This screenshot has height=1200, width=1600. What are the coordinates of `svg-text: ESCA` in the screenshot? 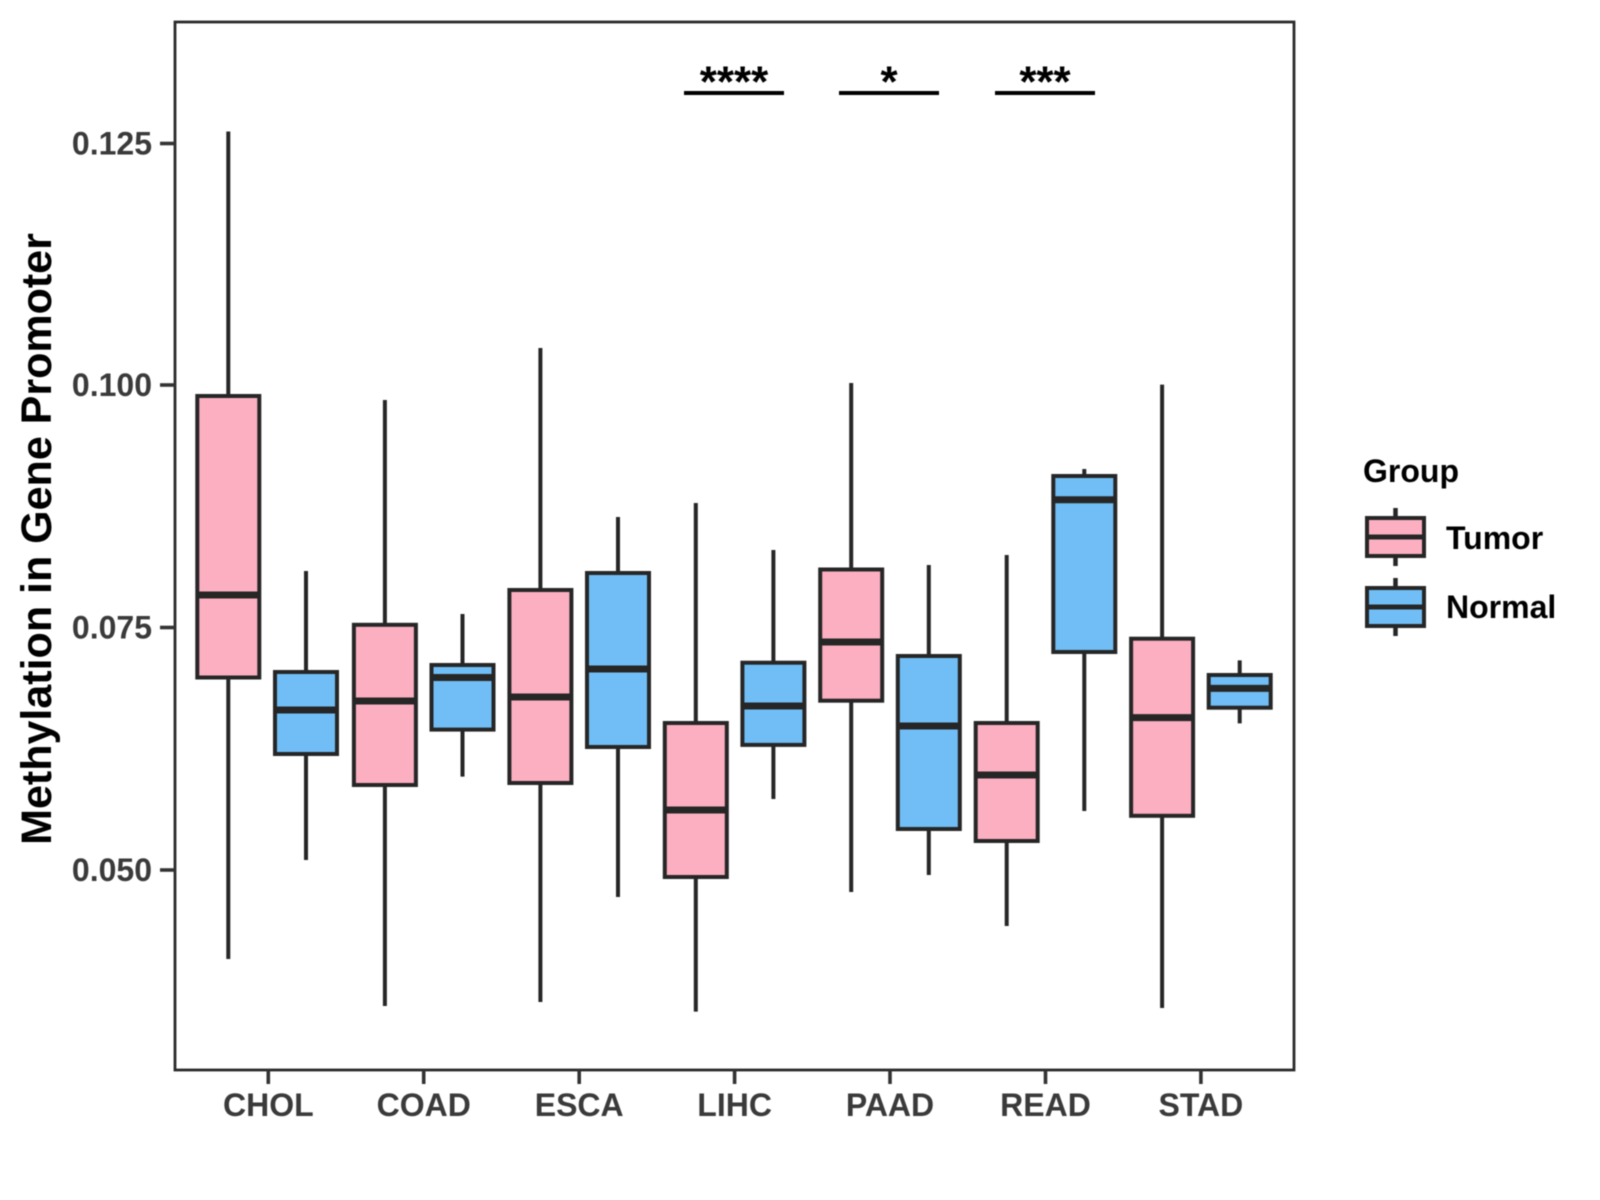 It's located at (579, 1105).